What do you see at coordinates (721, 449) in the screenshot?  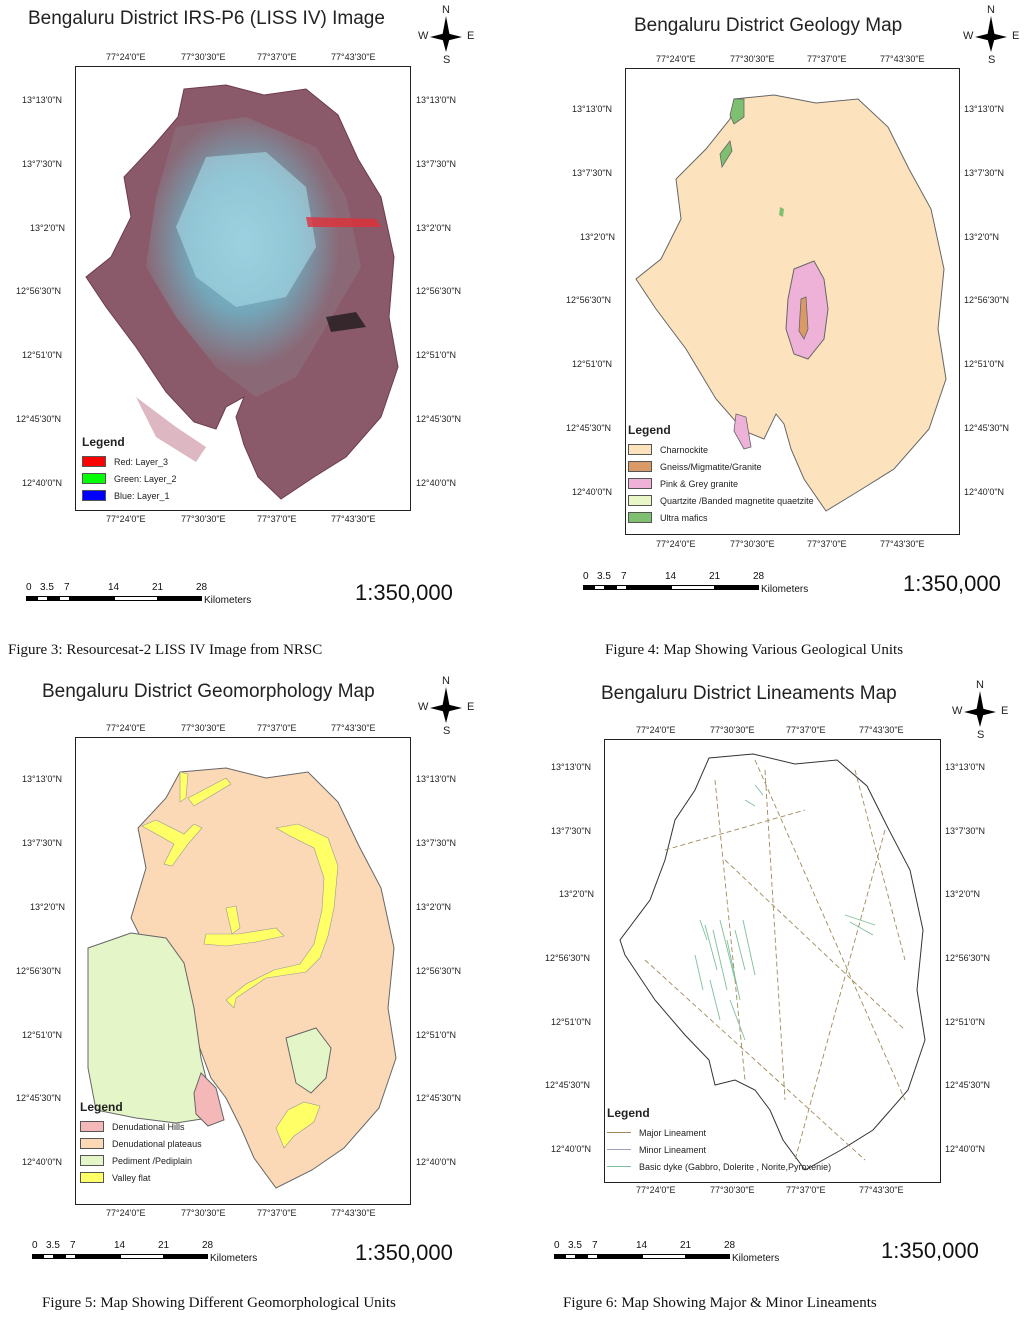 I see `legend-item: Charnockite` at bounding box center [721, 449].